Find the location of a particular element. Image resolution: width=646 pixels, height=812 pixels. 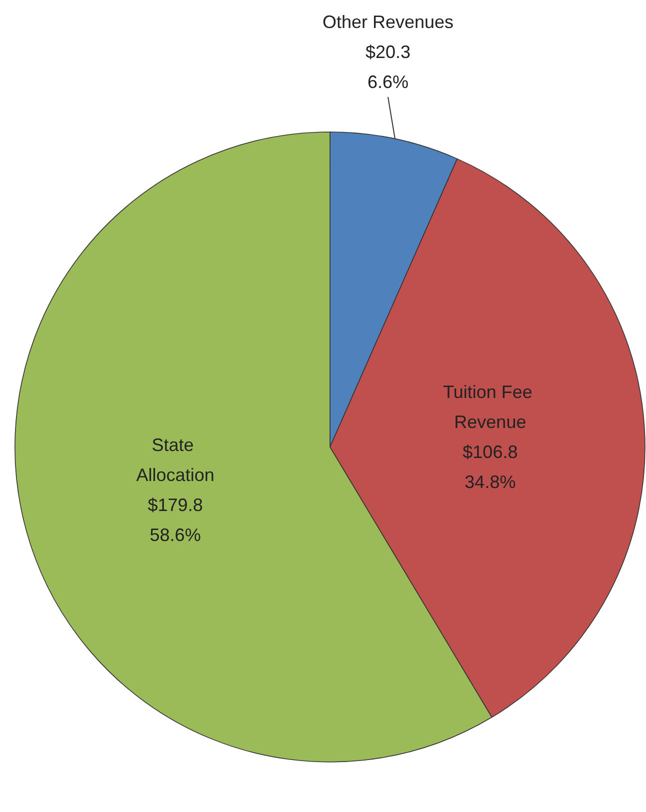

data-label: $106.8 34.8% is located at coordinates (490, 467).